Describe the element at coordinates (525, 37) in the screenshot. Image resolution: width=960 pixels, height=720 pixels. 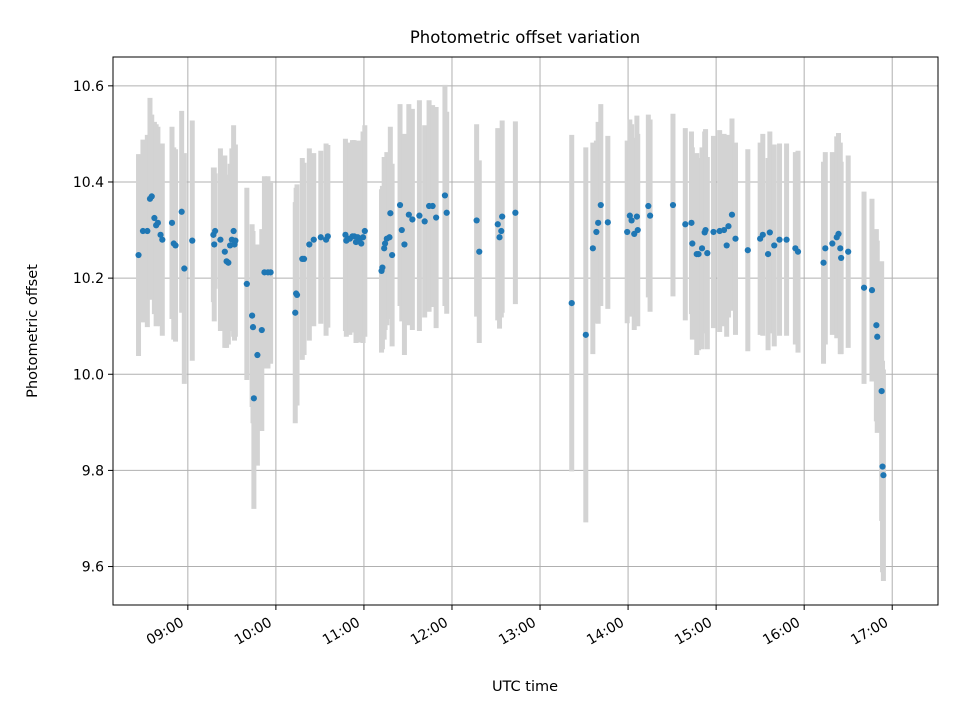
I see `chart-title: Photometric offset variation` at that location.